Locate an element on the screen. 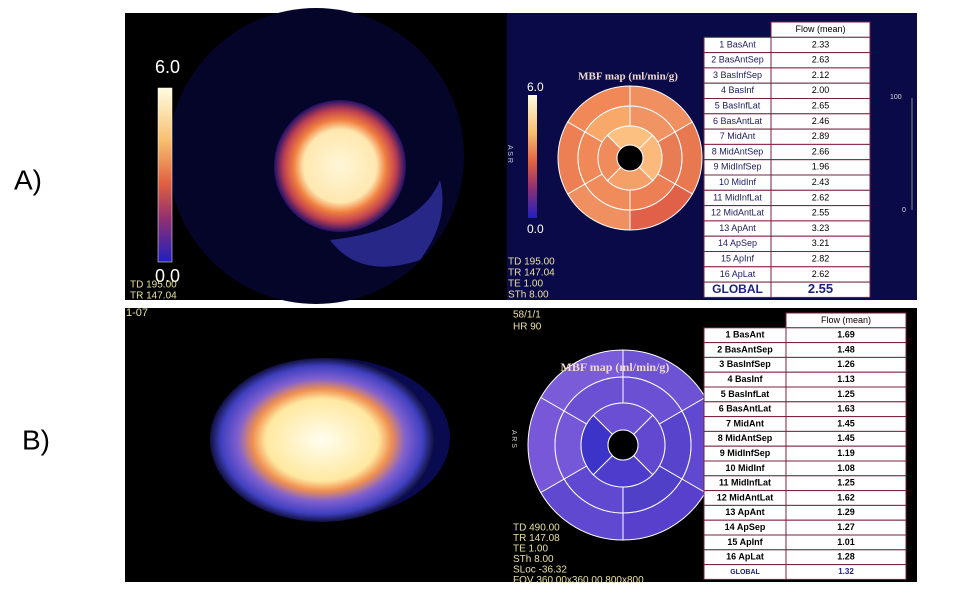 This screenshot has width=968, height=597. flow-value: 1.29 is located at coordinates (846, 512).